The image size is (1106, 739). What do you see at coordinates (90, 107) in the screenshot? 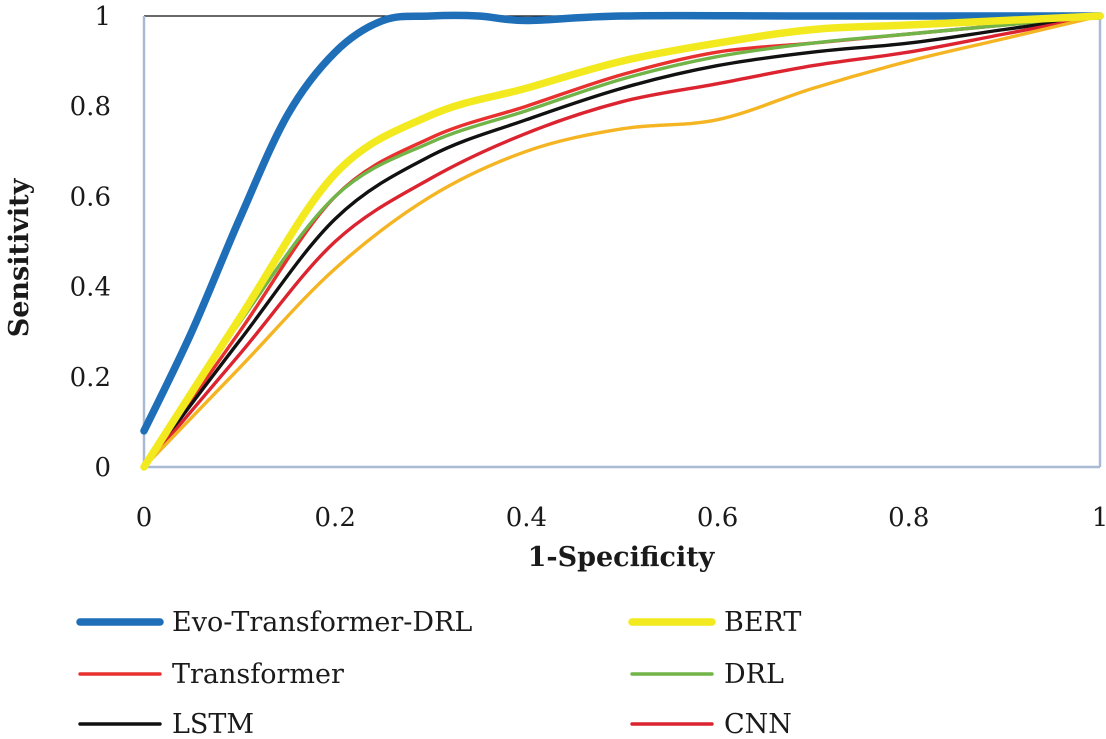
I see `y-tick-label: 0.8` at bounding box center [90, 107].